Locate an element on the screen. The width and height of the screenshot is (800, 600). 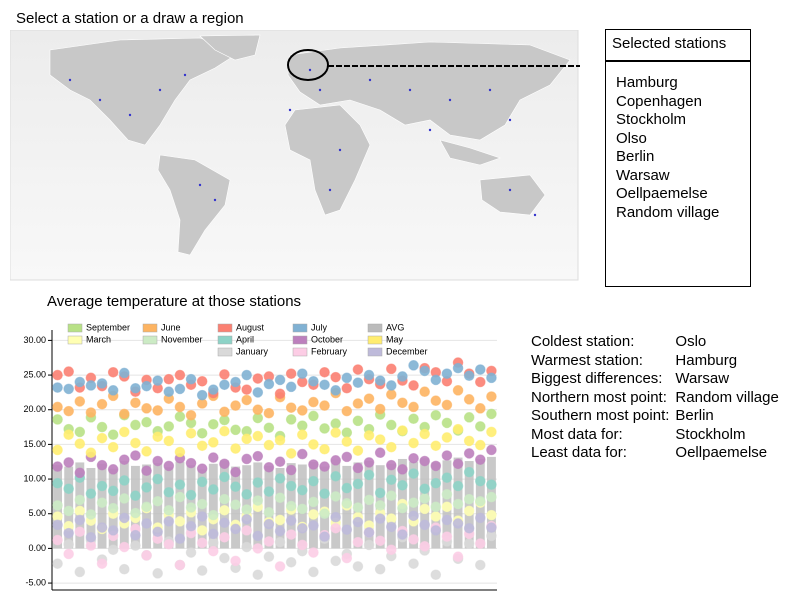
station-item: Hamburg is located at coordinates (647, 82).